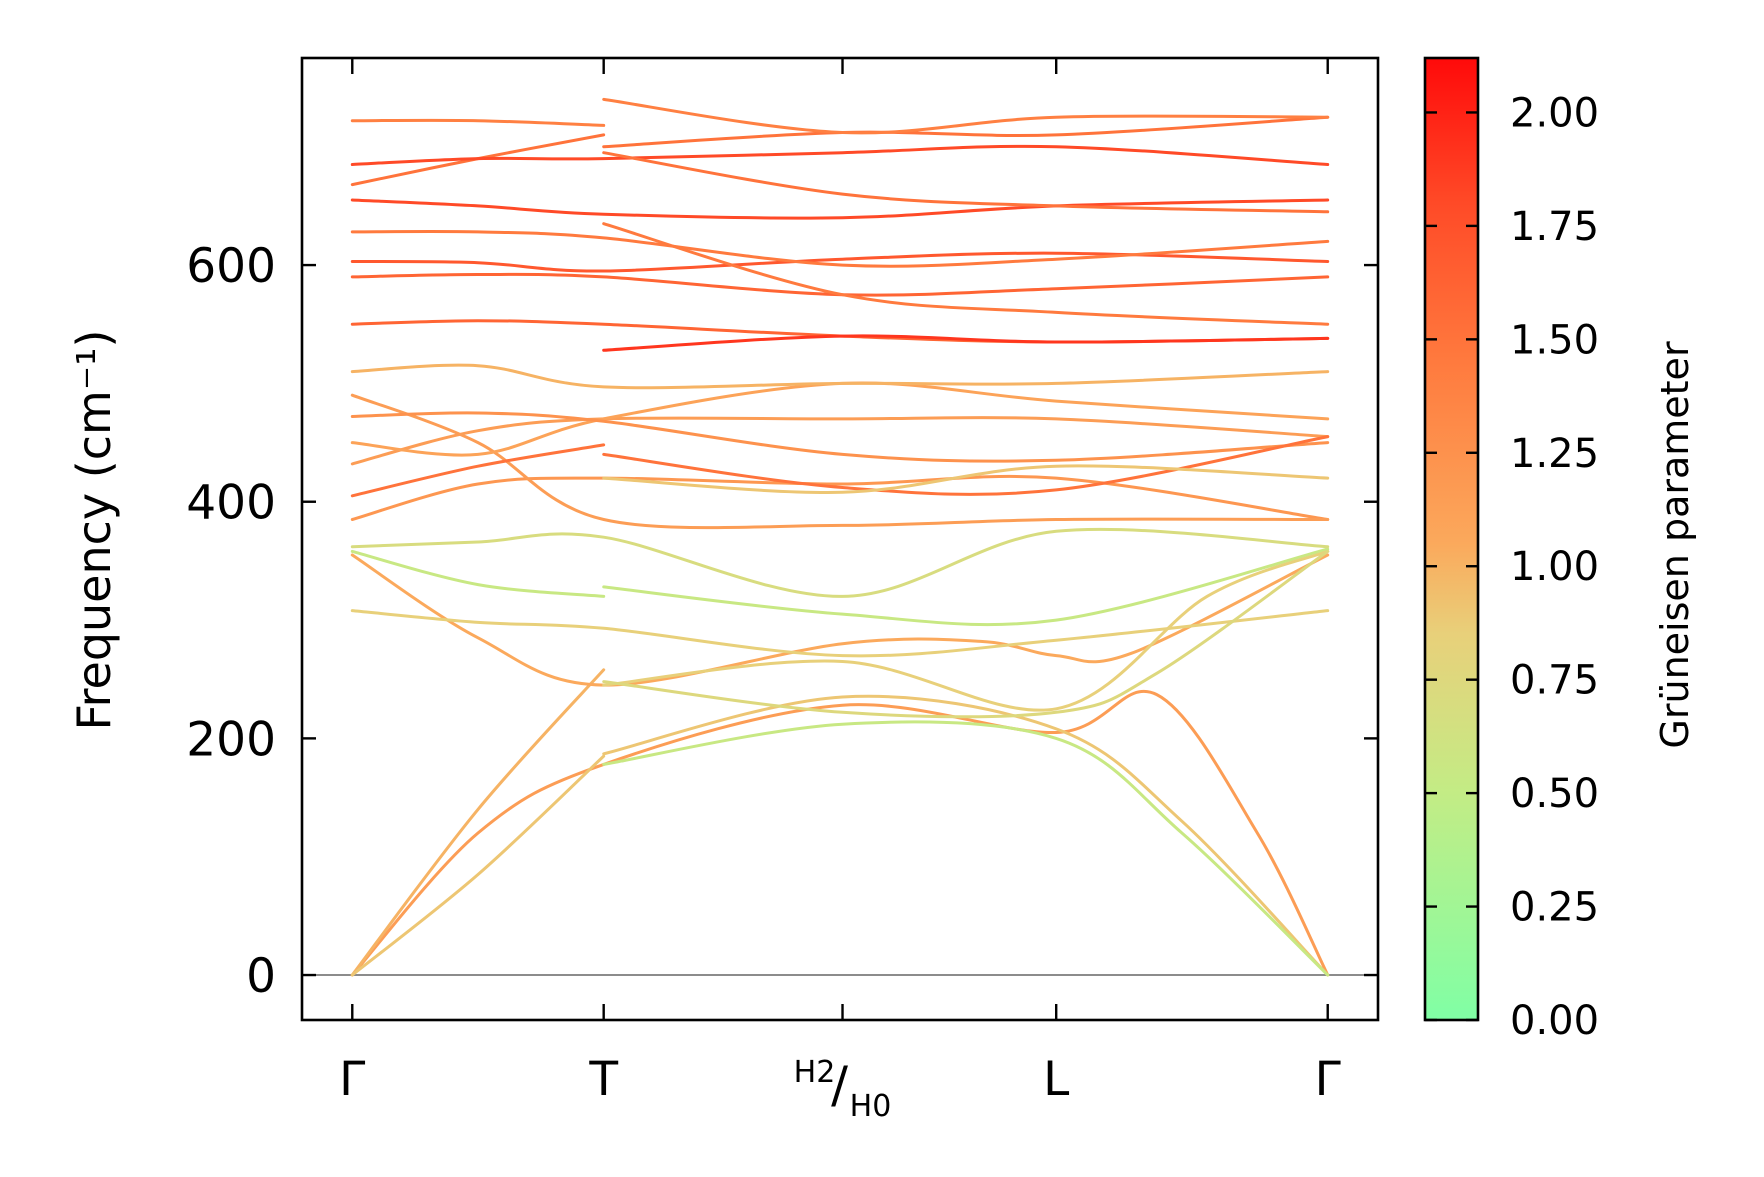 The height and width of the screenshot is (1177, 1764). I want to click on x-tick-label-h2-h0: H2/H0, so click(843, 1089).